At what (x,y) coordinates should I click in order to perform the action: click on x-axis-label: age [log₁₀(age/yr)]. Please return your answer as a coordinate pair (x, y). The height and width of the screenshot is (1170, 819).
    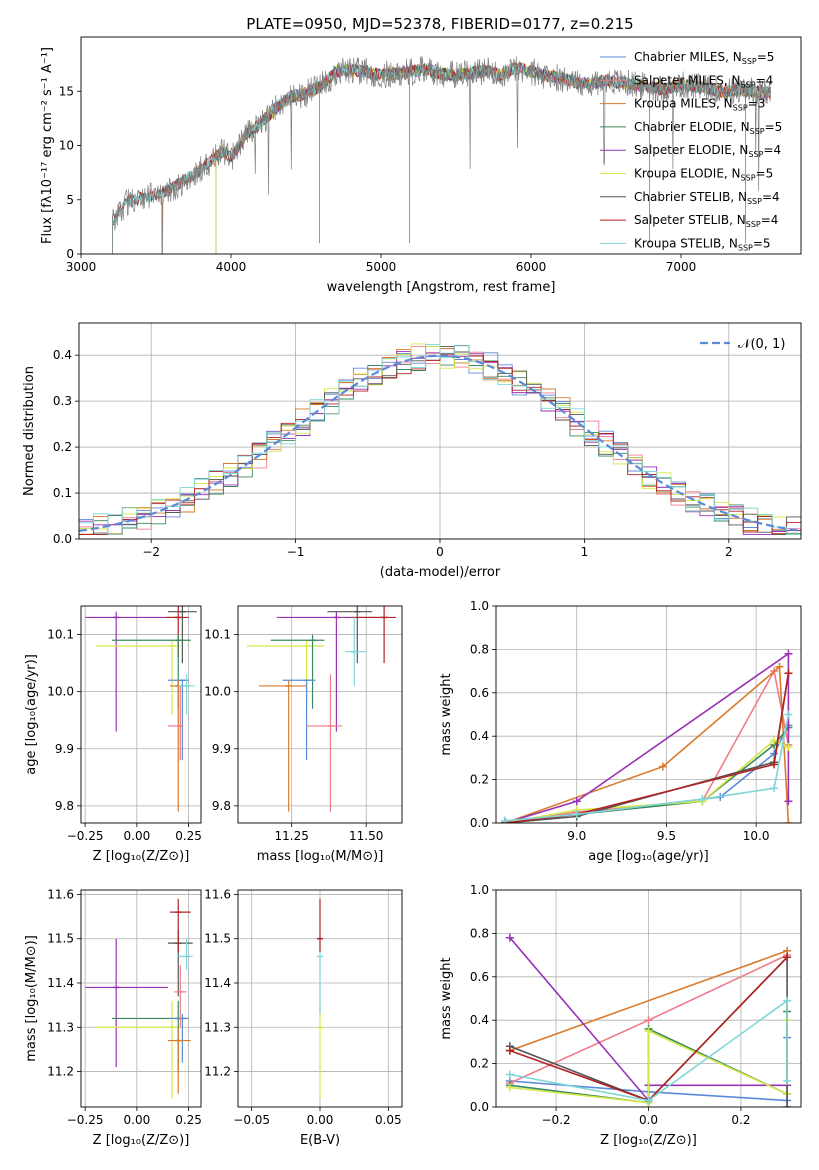
    Looking at the image, I should click on (648, 856).